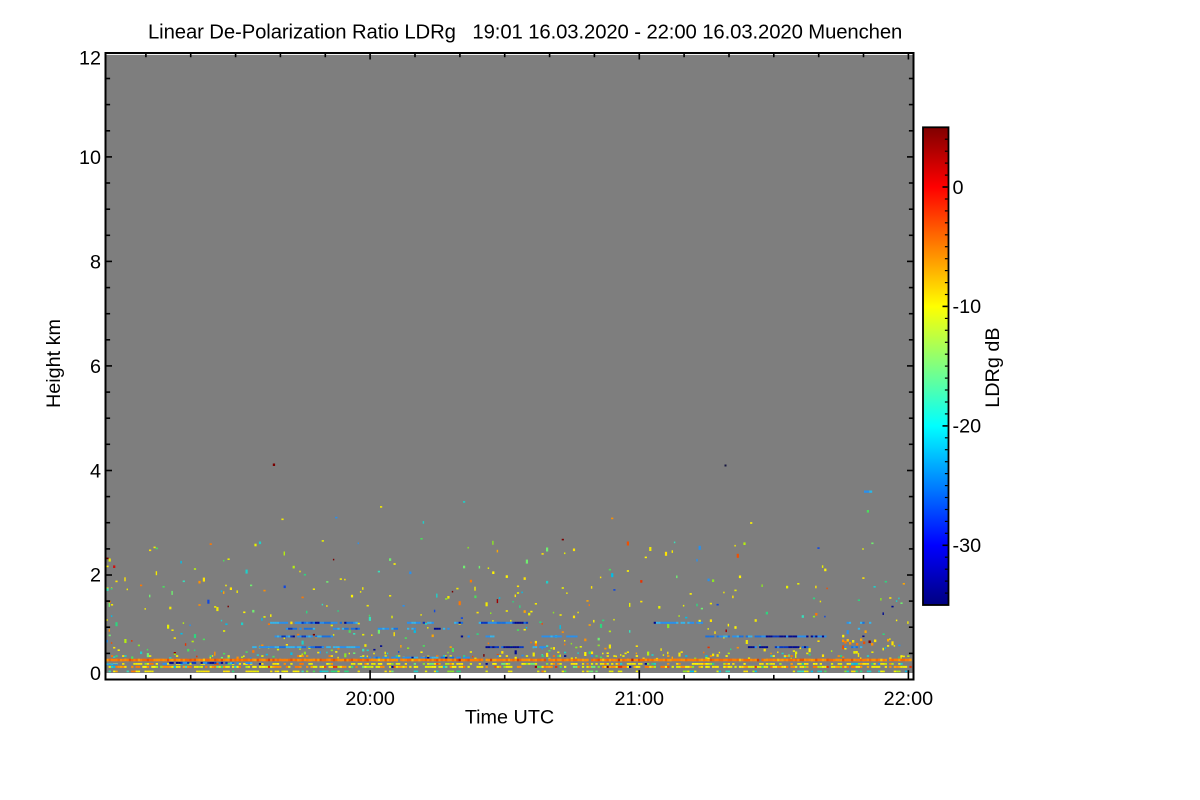 Image resolution: width=1200 pixels, height=800 pixels. I want to click on svg-text: 2, so click(95, 576).